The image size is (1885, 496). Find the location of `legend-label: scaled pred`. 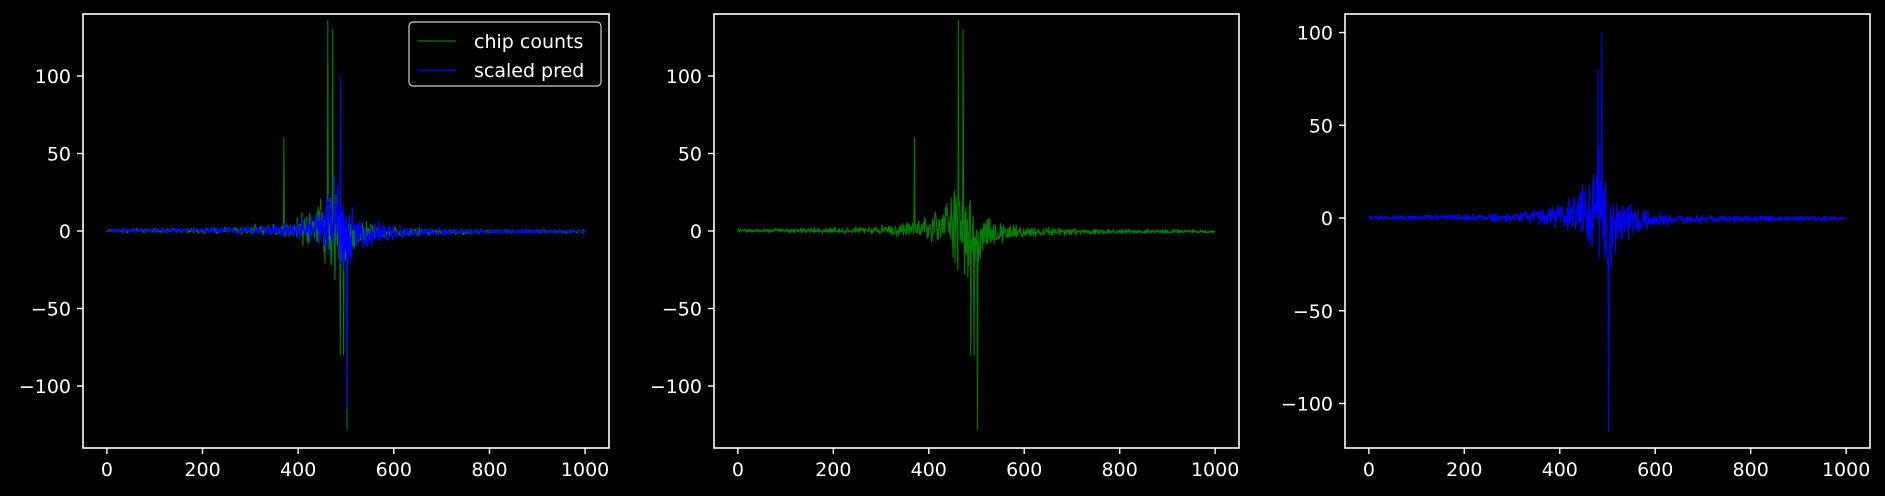

legend-label: scaled pred is located at coordinates (529, 71).